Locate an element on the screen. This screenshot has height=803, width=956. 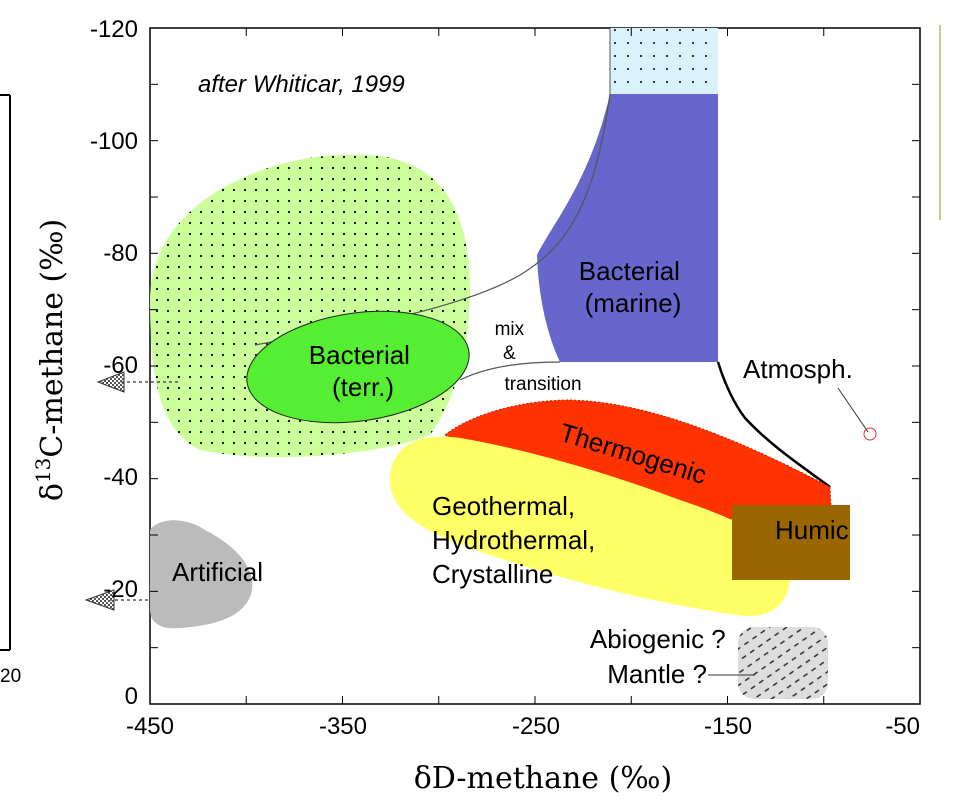
region-artificial is located at coordinates (201, 574).